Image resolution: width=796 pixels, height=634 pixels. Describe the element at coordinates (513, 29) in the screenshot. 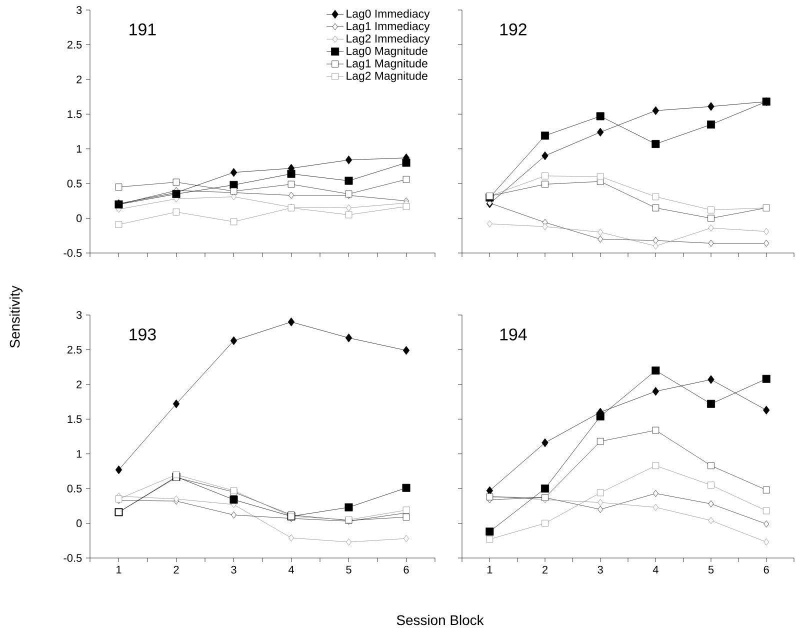

I see `text: 192` at that location.